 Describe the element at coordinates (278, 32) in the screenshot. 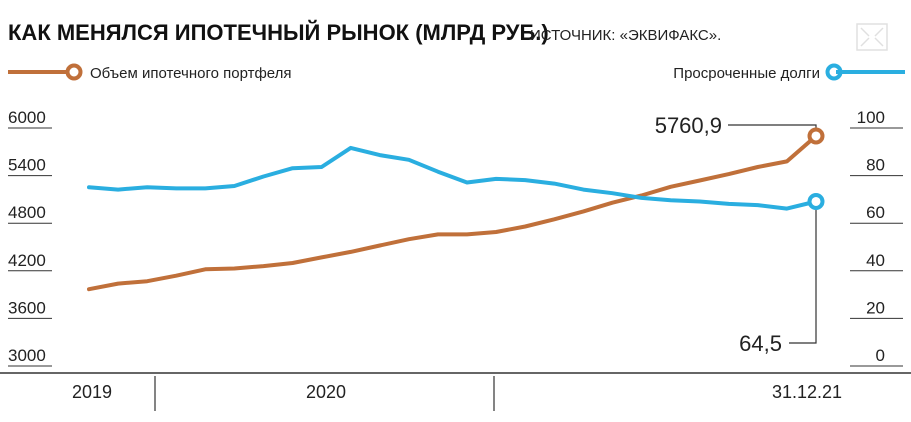

I see `chart-title: КАК МЕНЯЛСЯ ИПОТЕЧНЫЙ РЫНОК (МЛРД РУБ.)` at that location.